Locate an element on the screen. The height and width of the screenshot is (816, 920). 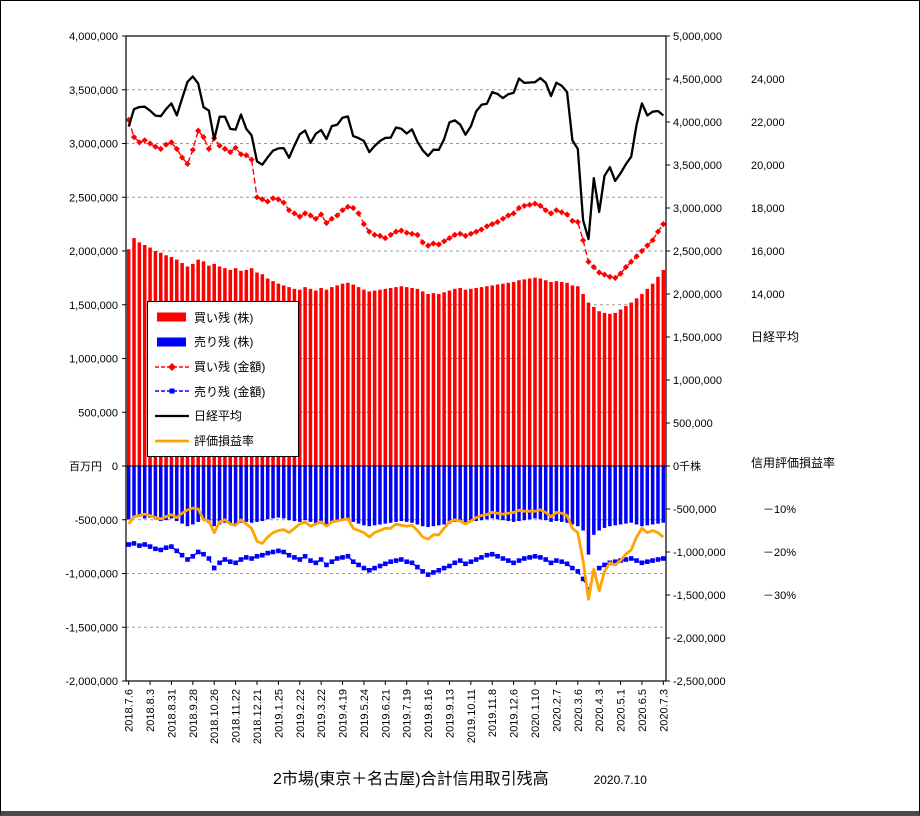
svg-text: －10% is located at coordinates (779, 510).